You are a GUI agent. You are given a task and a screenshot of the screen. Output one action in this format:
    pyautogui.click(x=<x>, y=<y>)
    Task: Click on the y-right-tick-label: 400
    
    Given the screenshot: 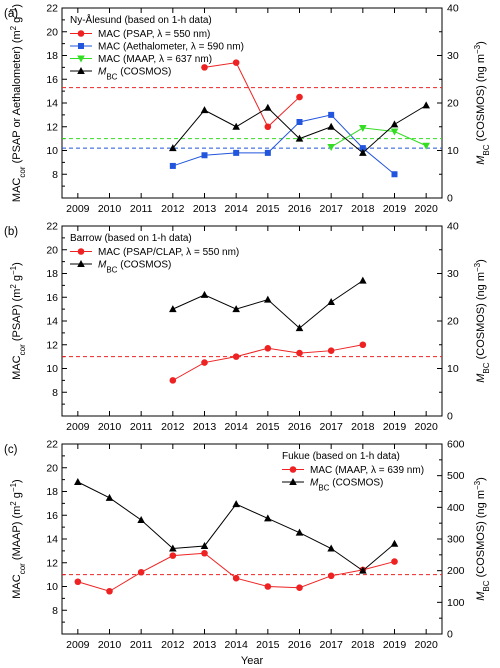 What is the action you would take?
    pyautogui.click(x=456, y=508)
    